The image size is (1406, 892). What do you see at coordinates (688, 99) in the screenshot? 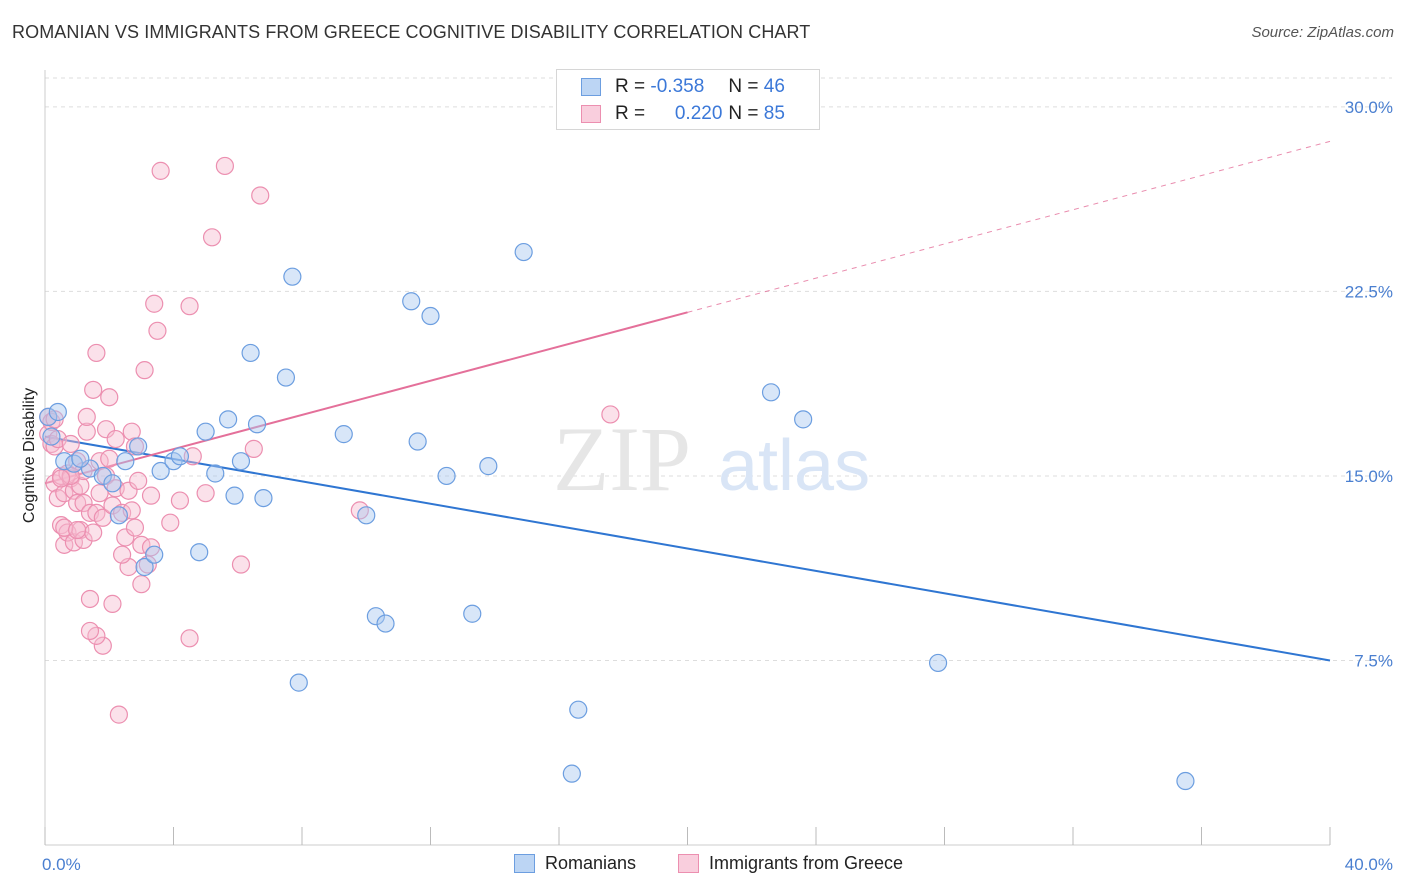
I see `correlation-legend: R = -0.358 N = 46 R = 0.220 N = 85` at bounding box center [688, 99].